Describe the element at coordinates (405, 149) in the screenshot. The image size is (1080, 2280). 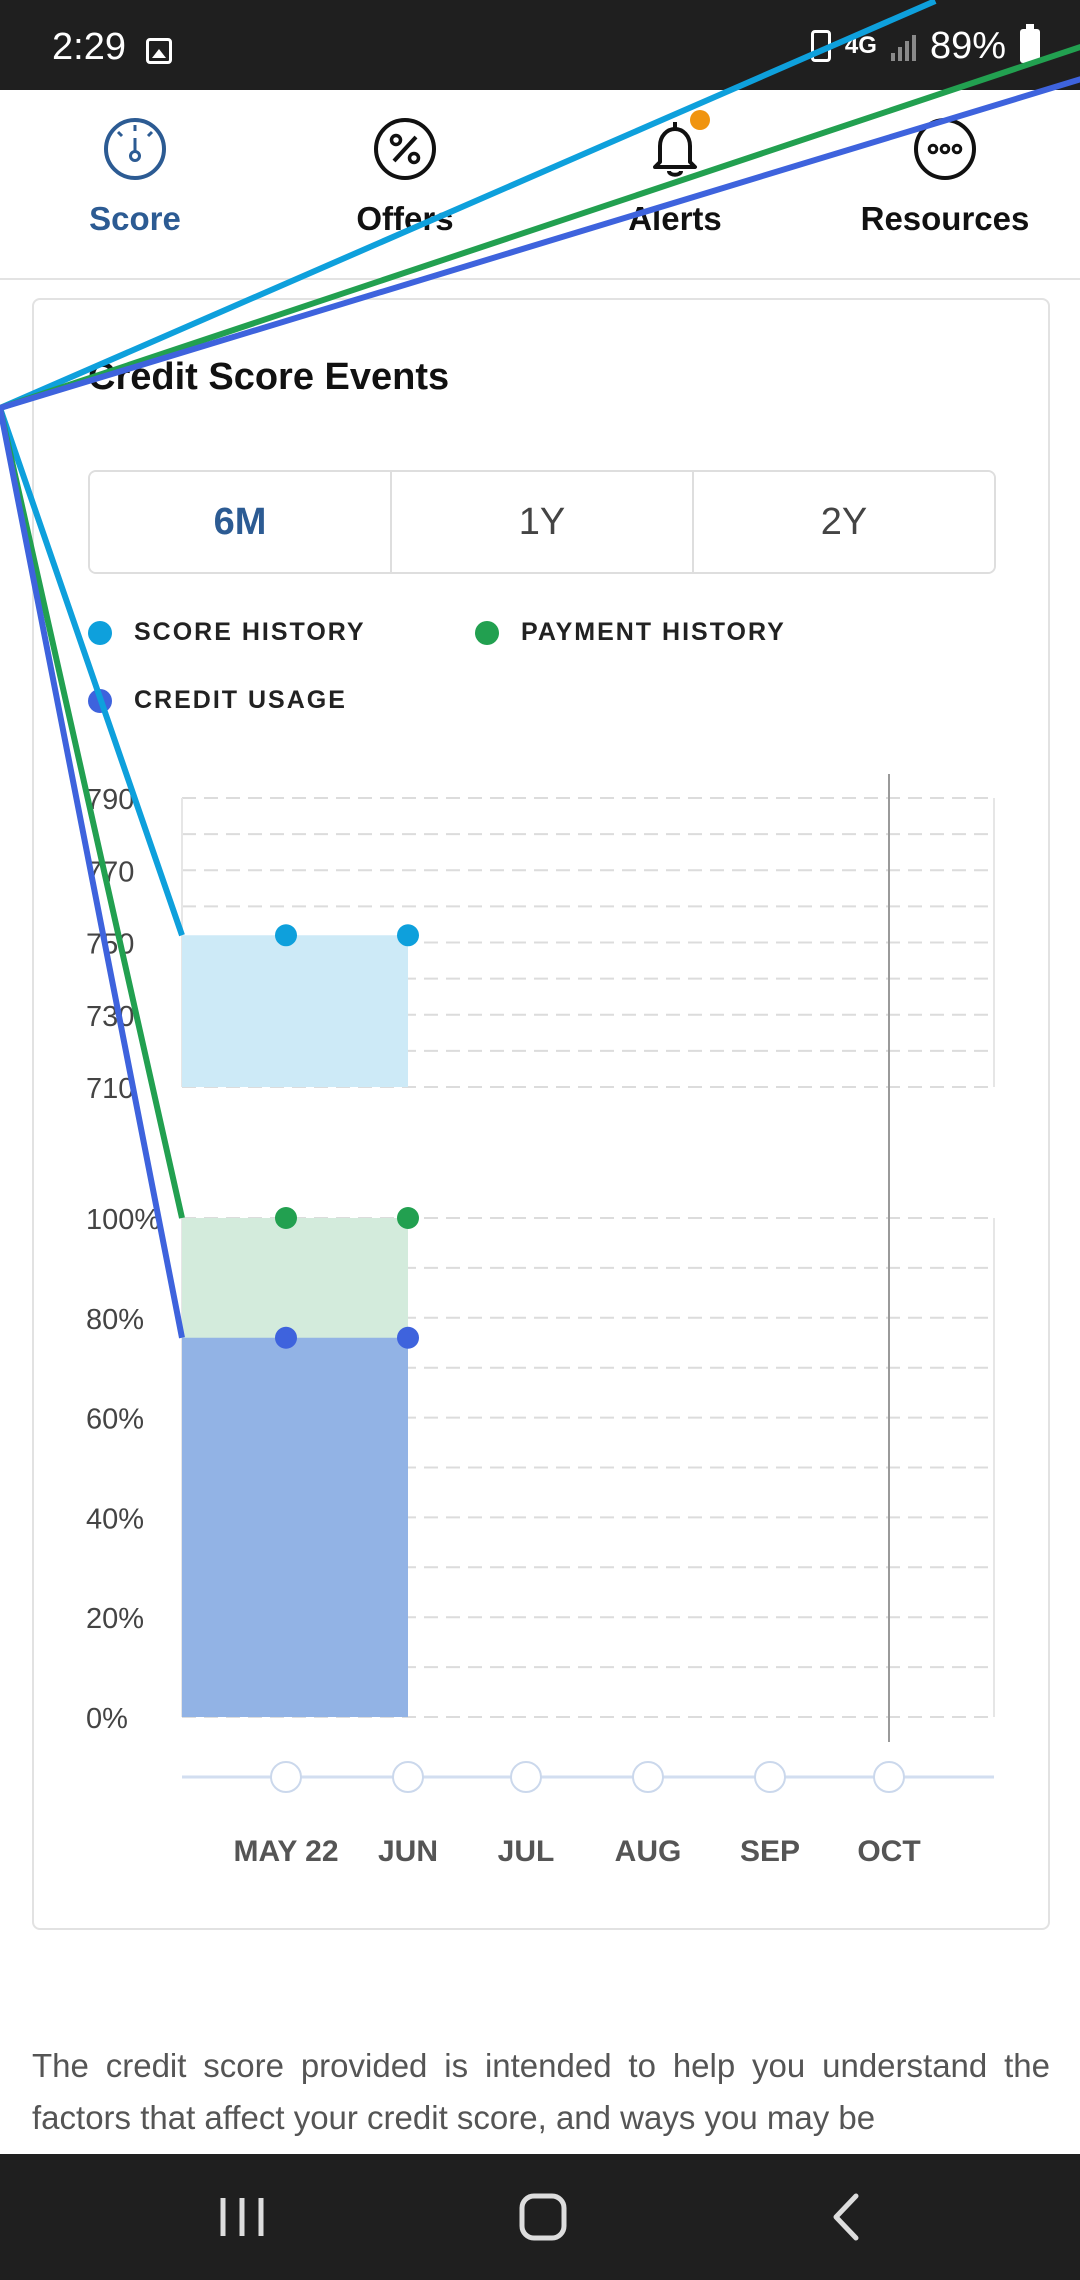
I see `percent-badge-icon` at that location.